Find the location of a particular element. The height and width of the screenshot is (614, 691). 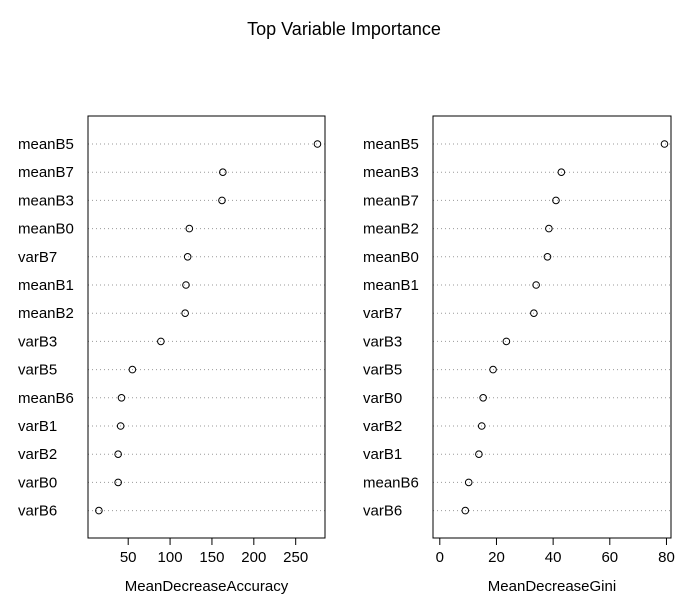

x-axis-label: MeanDecreaseAccuracy is located at coordinates (207, 586).